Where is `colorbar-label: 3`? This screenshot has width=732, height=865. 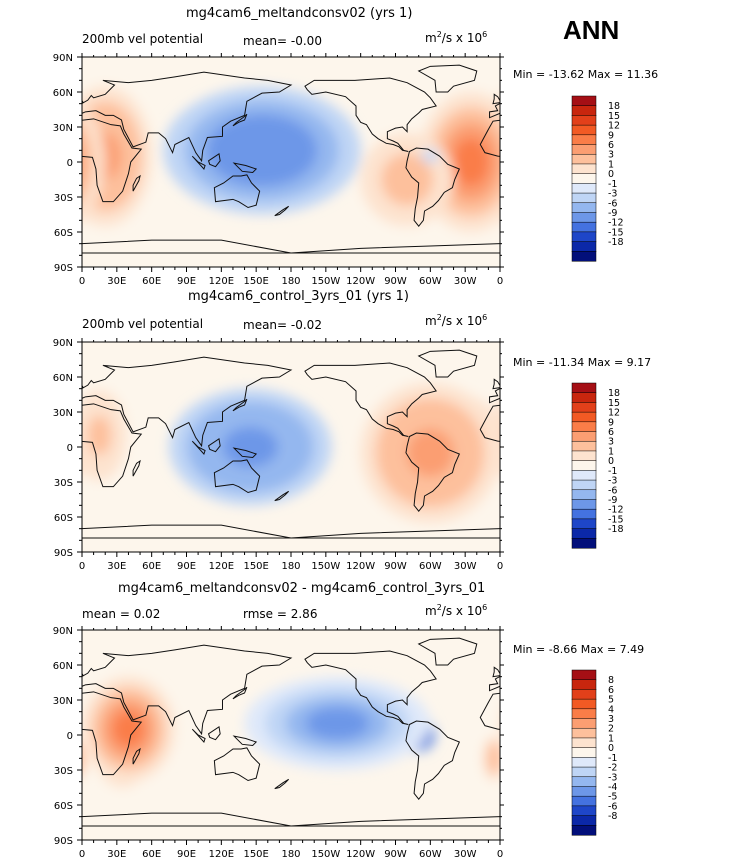 colorbar-label: 3 is located at coordinates (611, 155).